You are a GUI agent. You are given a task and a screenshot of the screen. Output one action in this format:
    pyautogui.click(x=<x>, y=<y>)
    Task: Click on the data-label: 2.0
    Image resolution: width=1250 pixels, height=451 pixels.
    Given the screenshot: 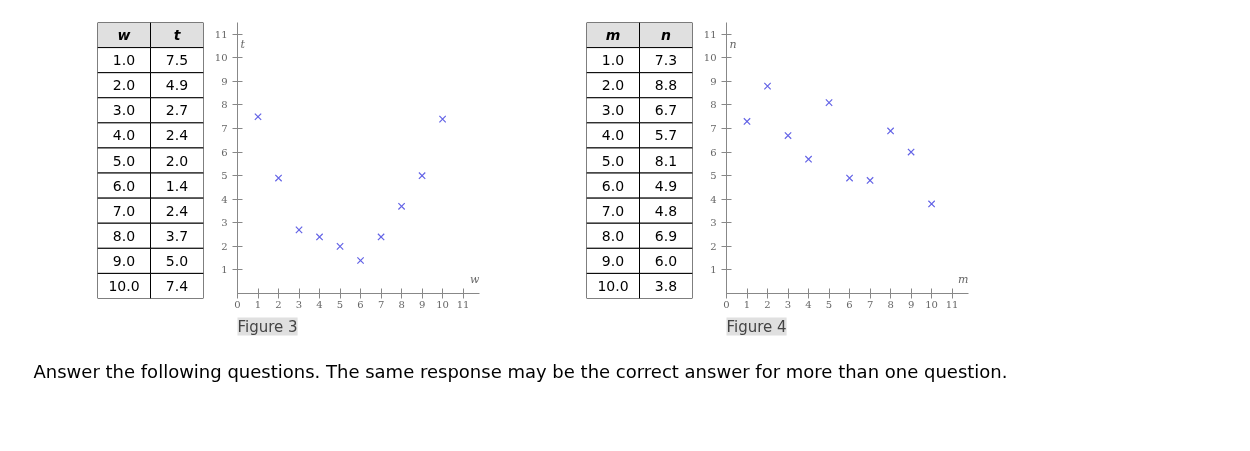 What is the action you would take?
    pyautogui.click(x=177, y=160)
    